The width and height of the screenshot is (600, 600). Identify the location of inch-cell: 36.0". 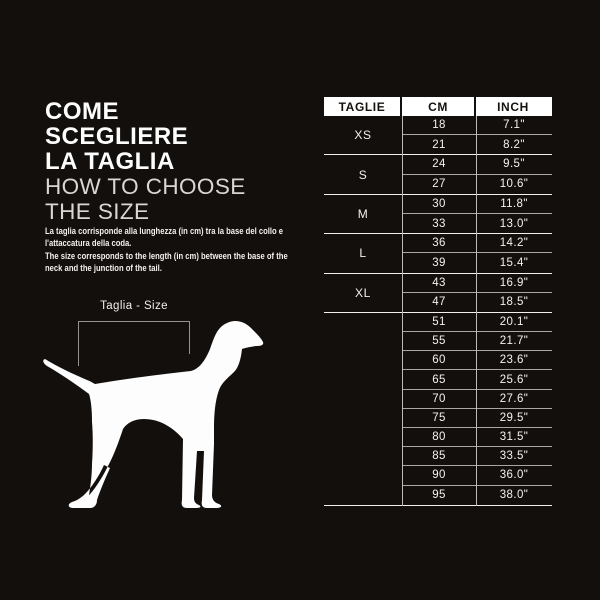
(514, 475).